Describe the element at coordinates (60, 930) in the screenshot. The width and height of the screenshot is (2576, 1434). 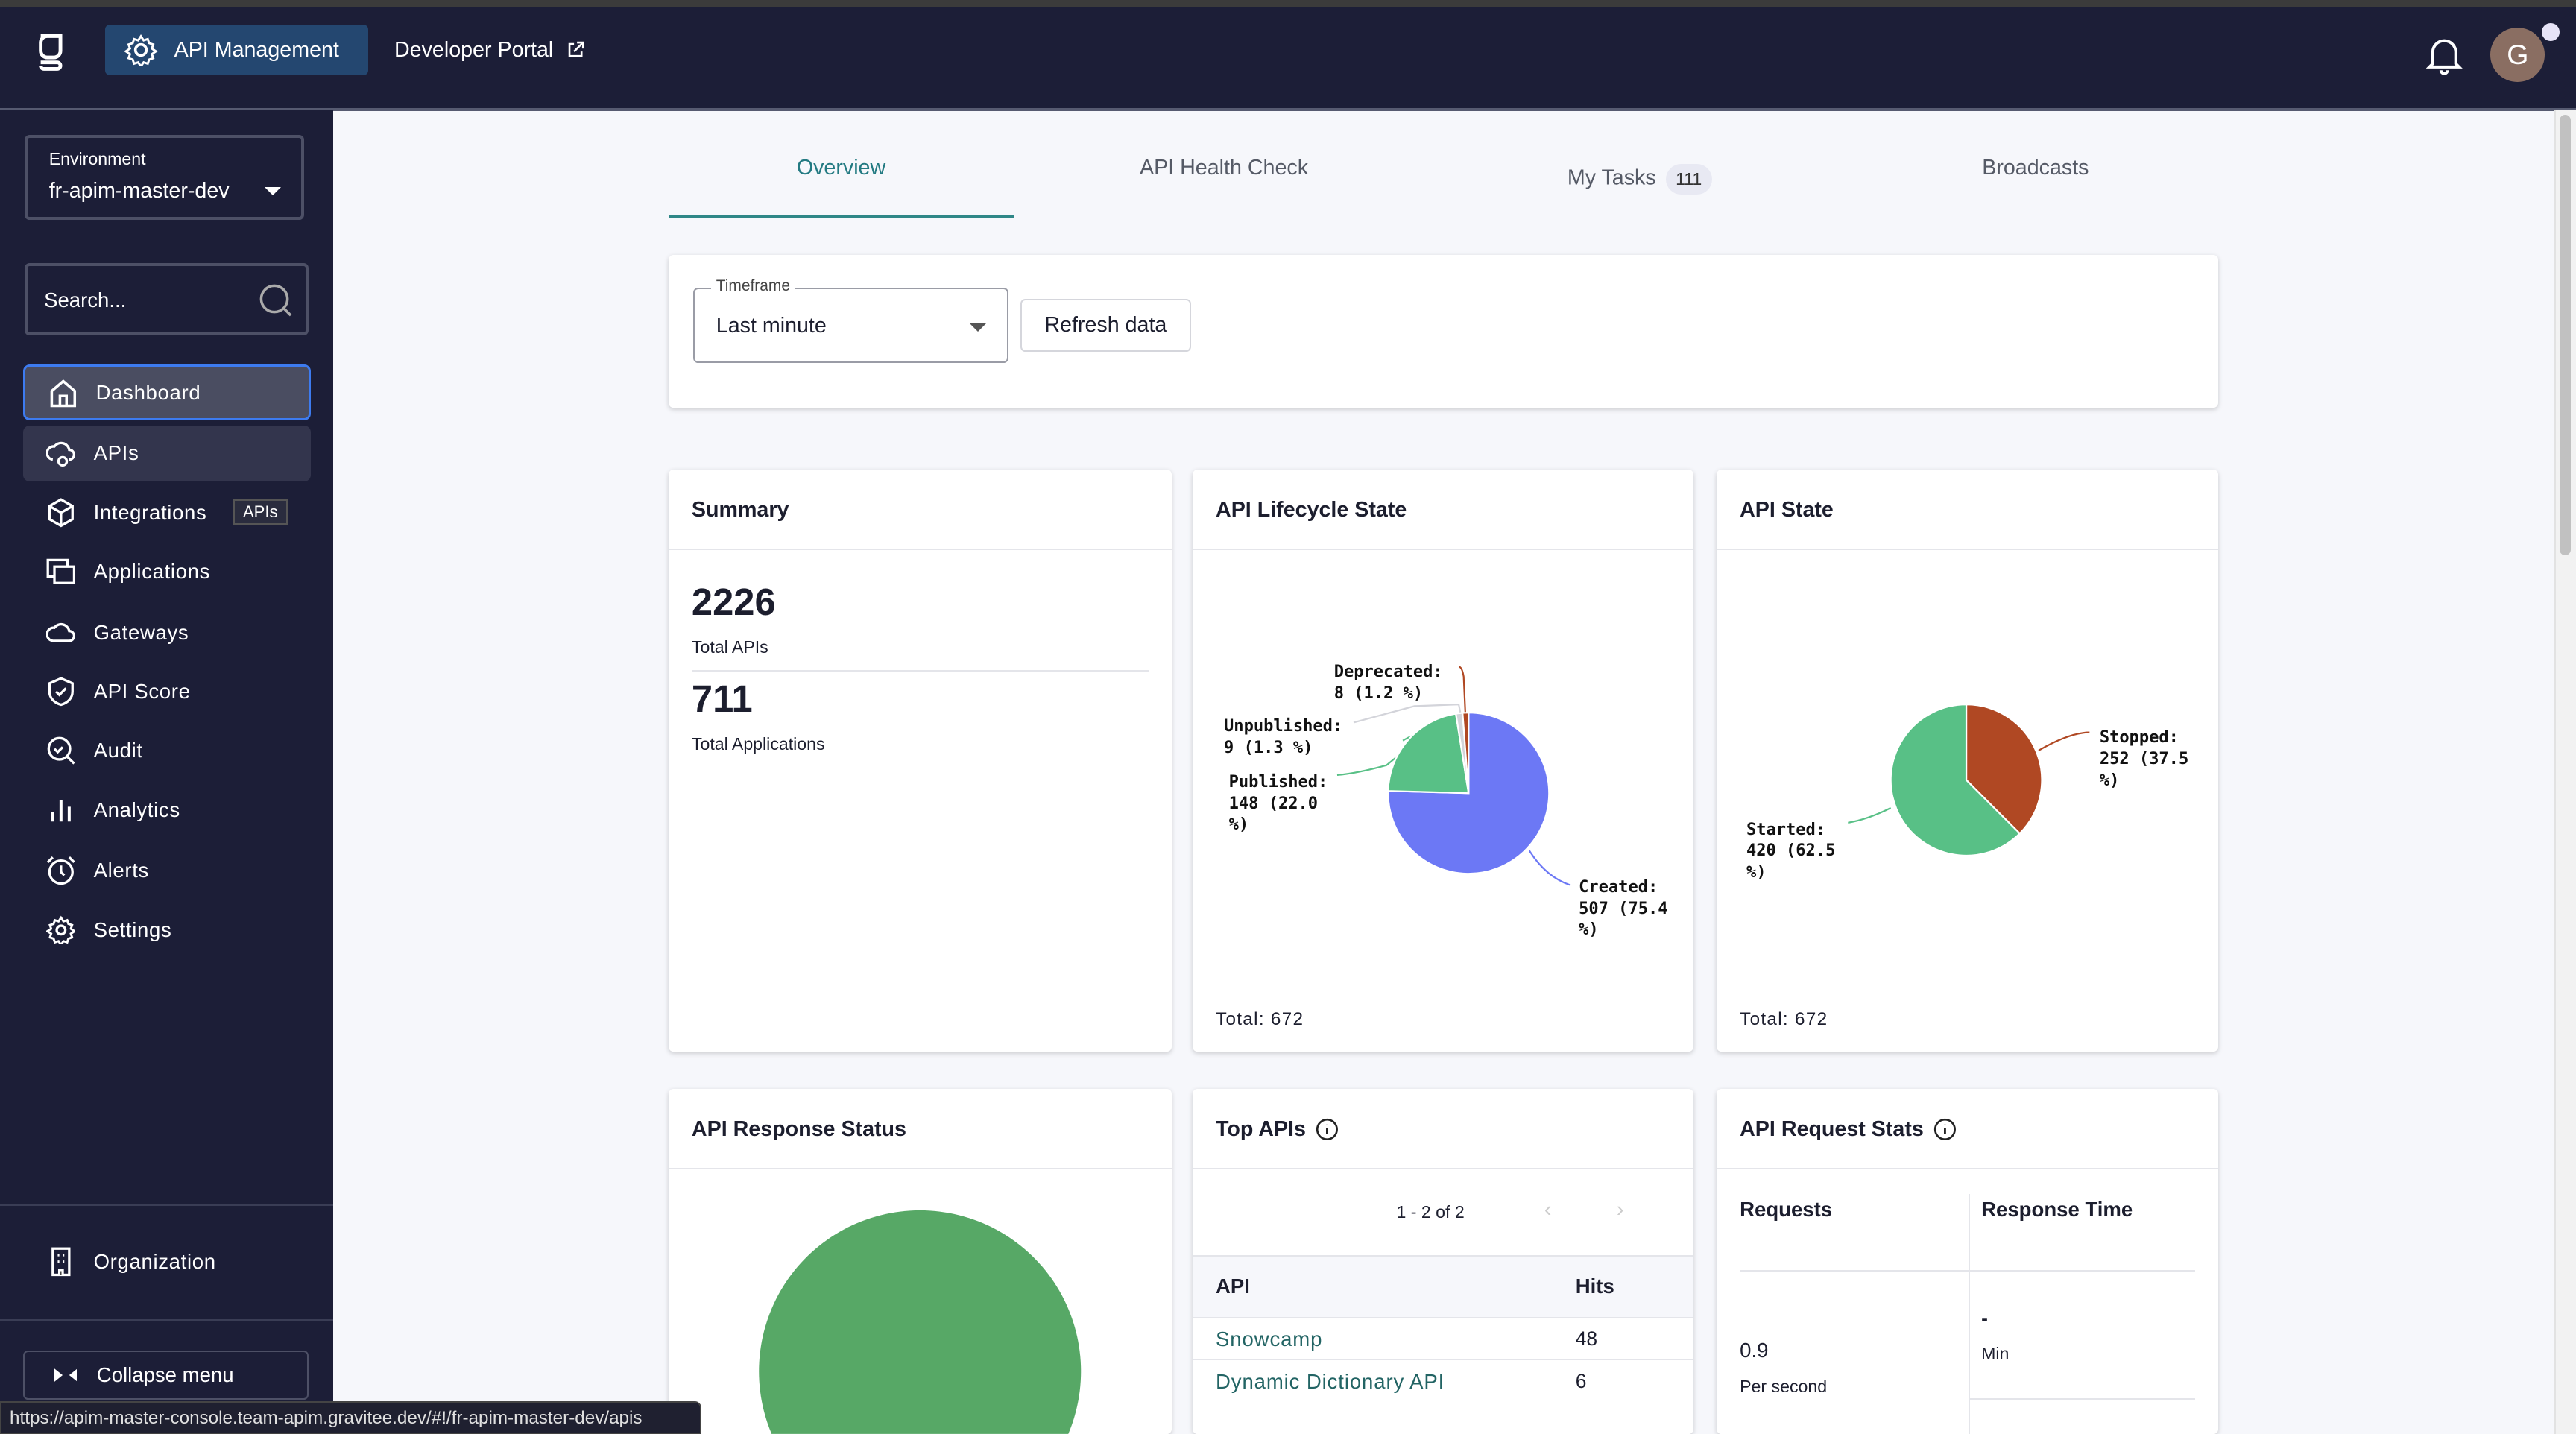
I see `gear-icon` at that location.